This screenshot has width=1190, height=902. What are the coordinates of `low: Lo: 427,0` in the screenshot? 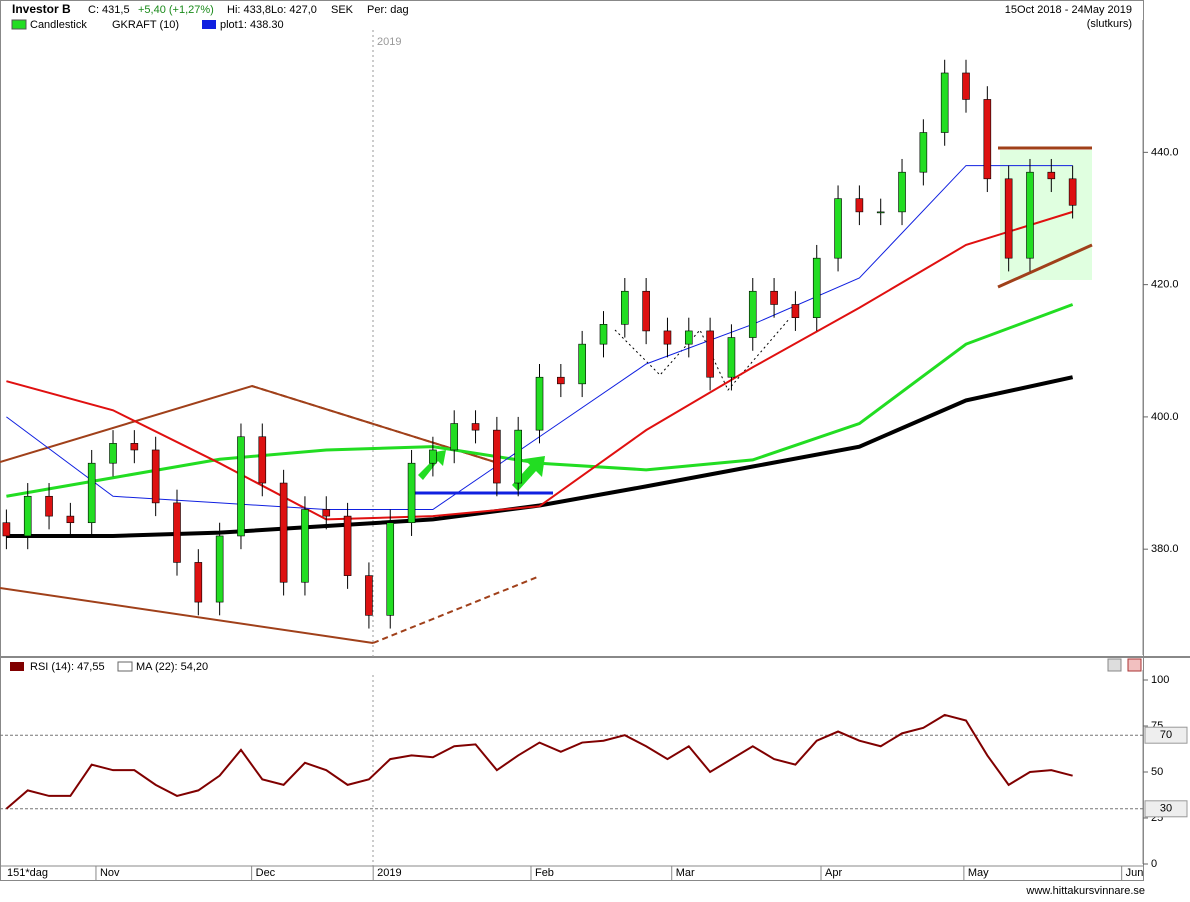 It's located at (294, 10).